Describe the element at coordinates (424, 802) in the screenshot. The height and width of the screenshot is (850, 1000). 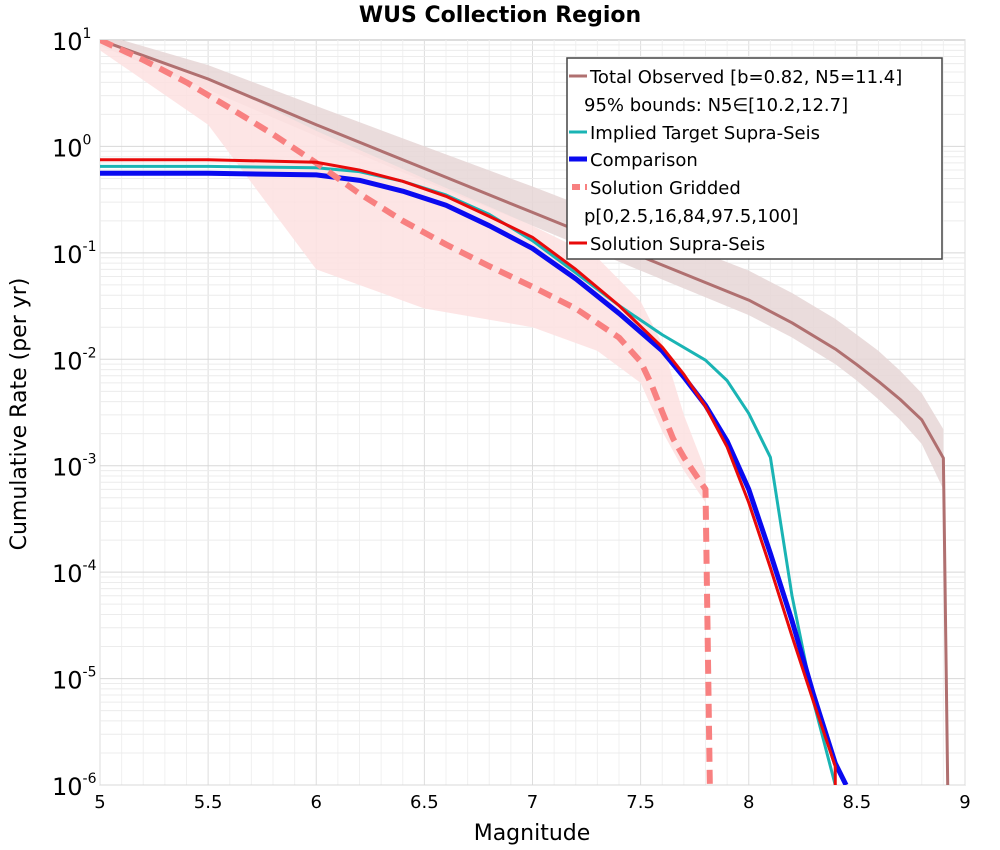
I see `x-tick-label: 6.5` at that location.